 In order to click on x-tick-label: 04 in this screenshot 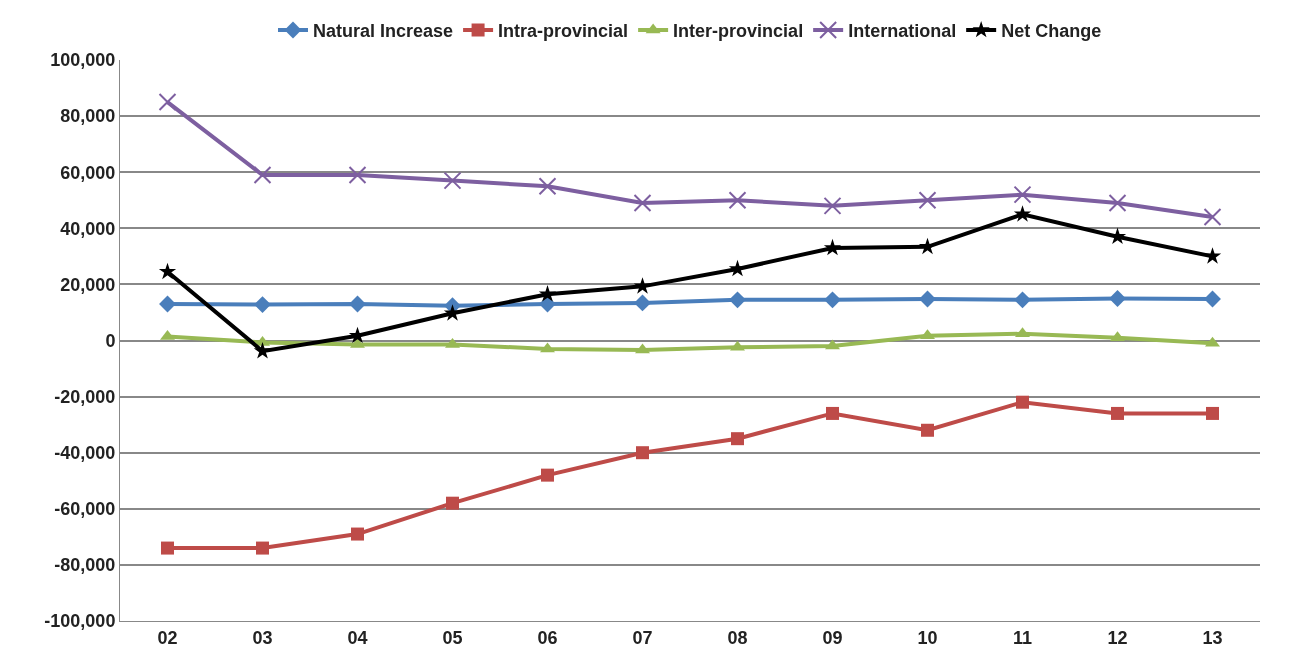, I will do `click(357, 637)`.